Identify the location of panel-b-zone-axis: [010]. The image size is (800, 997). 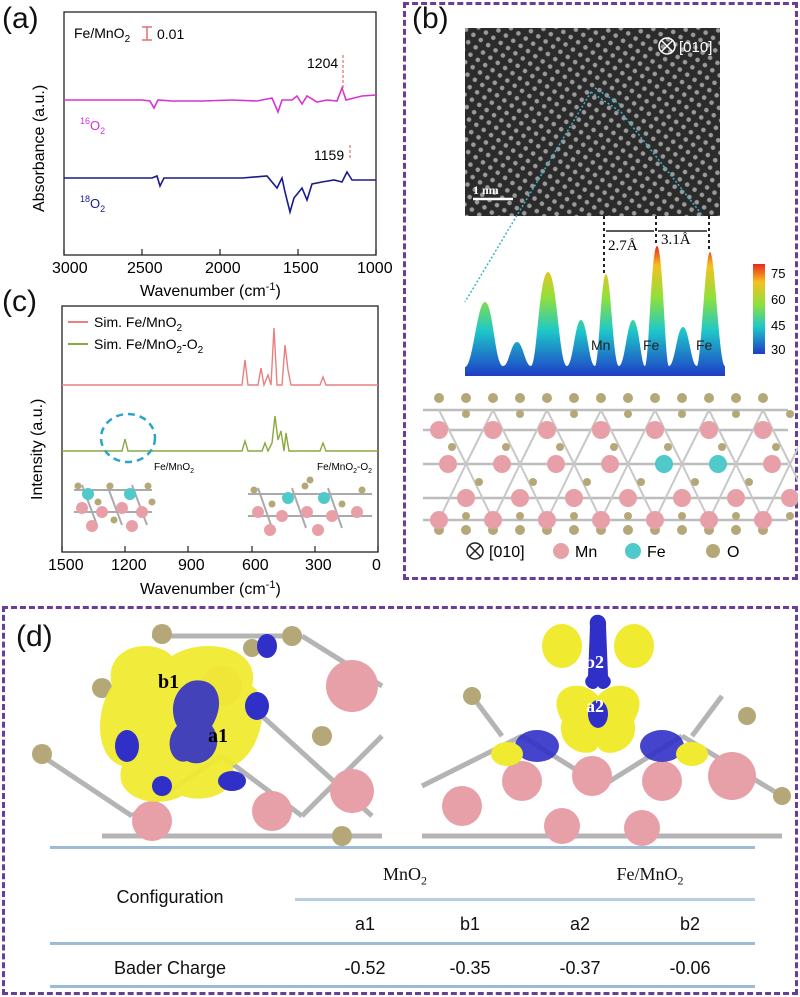
(695, 47).